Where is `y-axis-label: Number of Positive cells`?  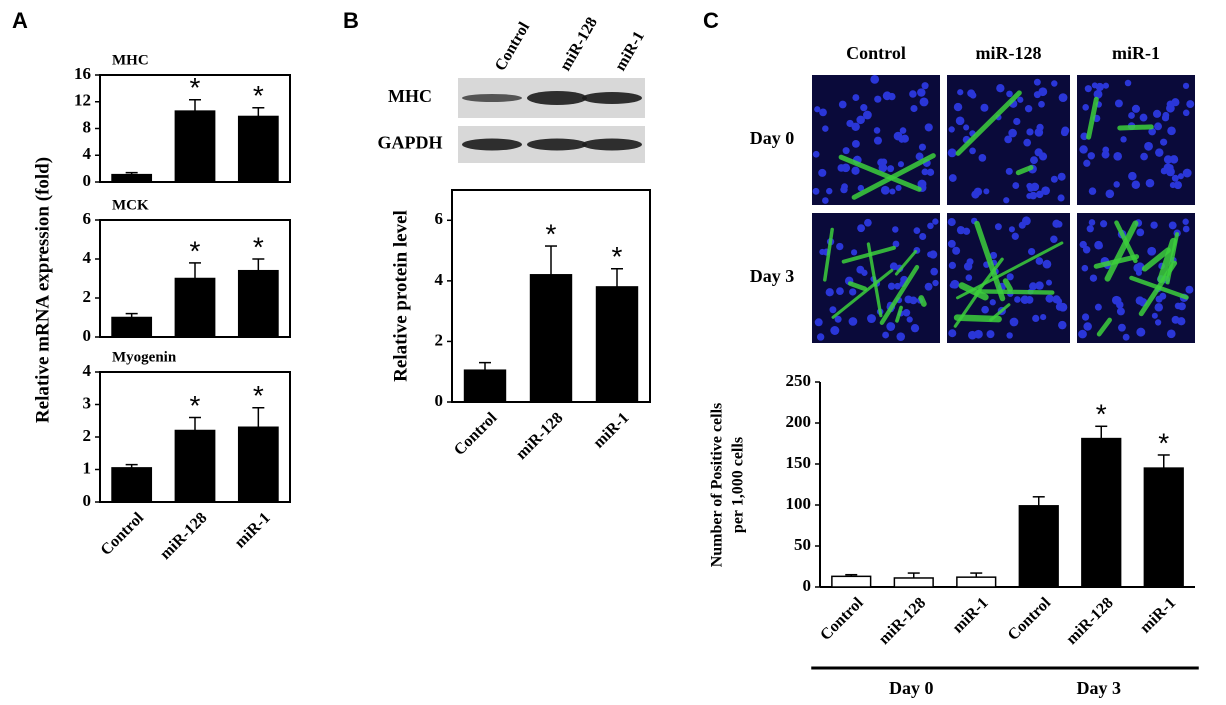
y-axis-label: Number of Positive cells is located at coordinates (717, 485).